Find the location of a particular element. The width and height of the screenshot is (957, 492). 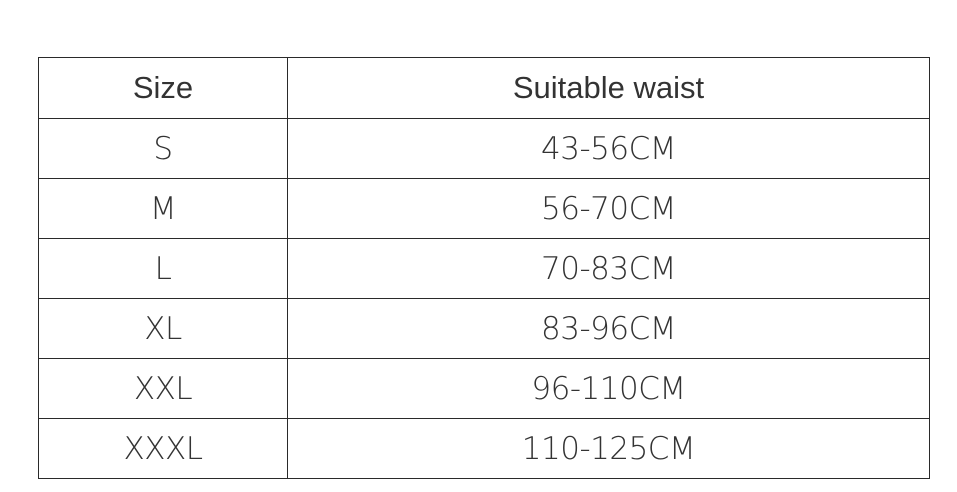

header-cell: Suitable waist is located at coordinates (608, 88).